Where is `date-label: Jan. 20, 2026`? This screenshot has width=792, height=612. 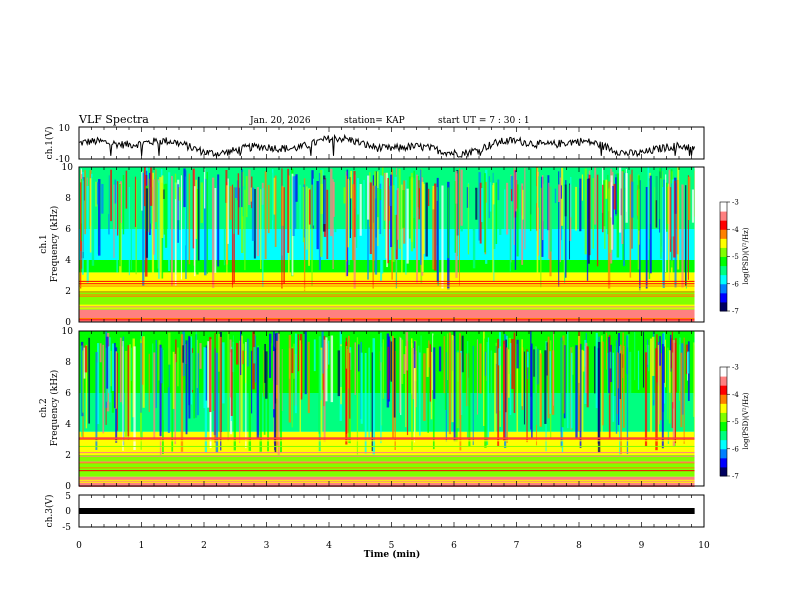
date-label: Jan. 20, 2026 is located at coordinates (280, 121).